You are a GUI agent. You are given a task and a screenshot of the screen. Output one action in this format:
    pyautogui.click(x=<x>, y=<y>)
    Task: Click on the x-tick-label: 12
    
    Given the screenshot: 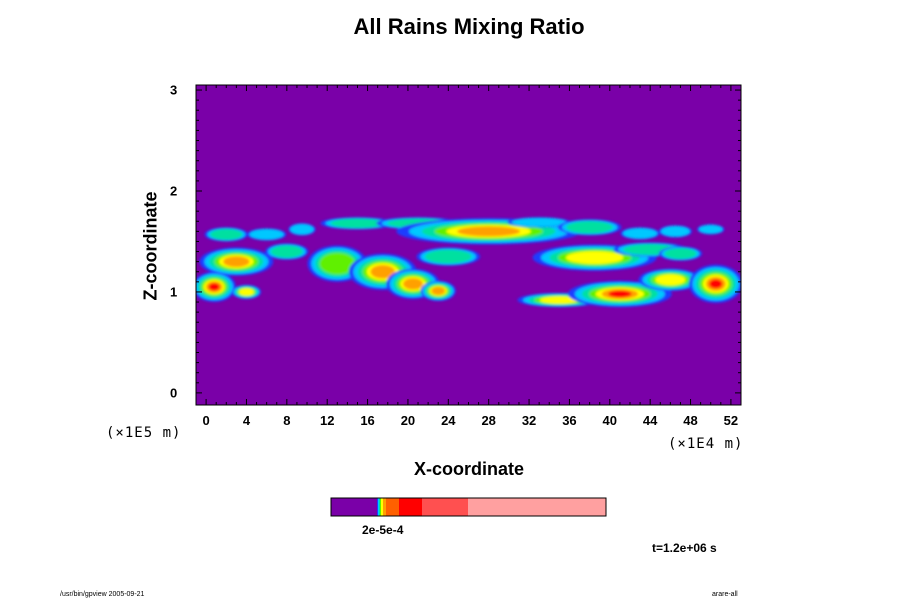 What is the action you would take?
    pyautogui.click(x=327, y=420)
    